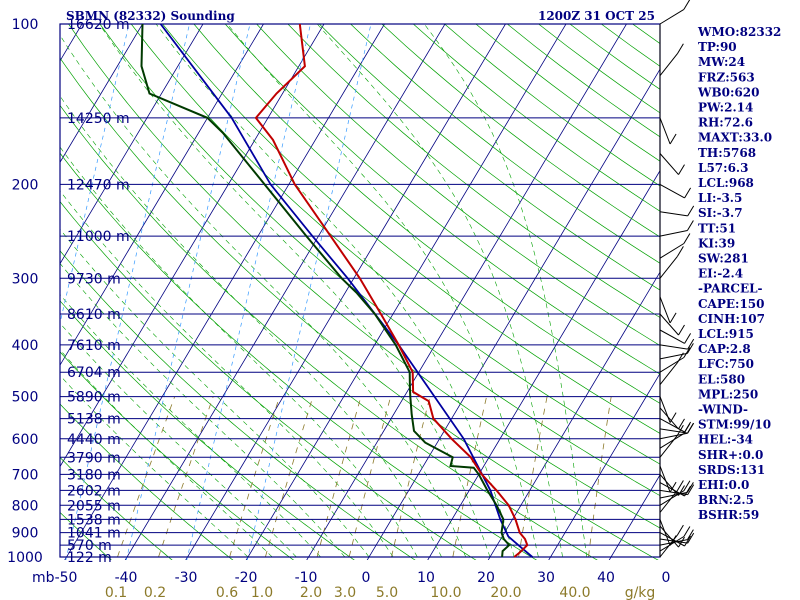 The image size is (800, 600). Describe the element at coordinates (306, 578) in the screenshot. I see `temperature-tick-label: -10` at that location.